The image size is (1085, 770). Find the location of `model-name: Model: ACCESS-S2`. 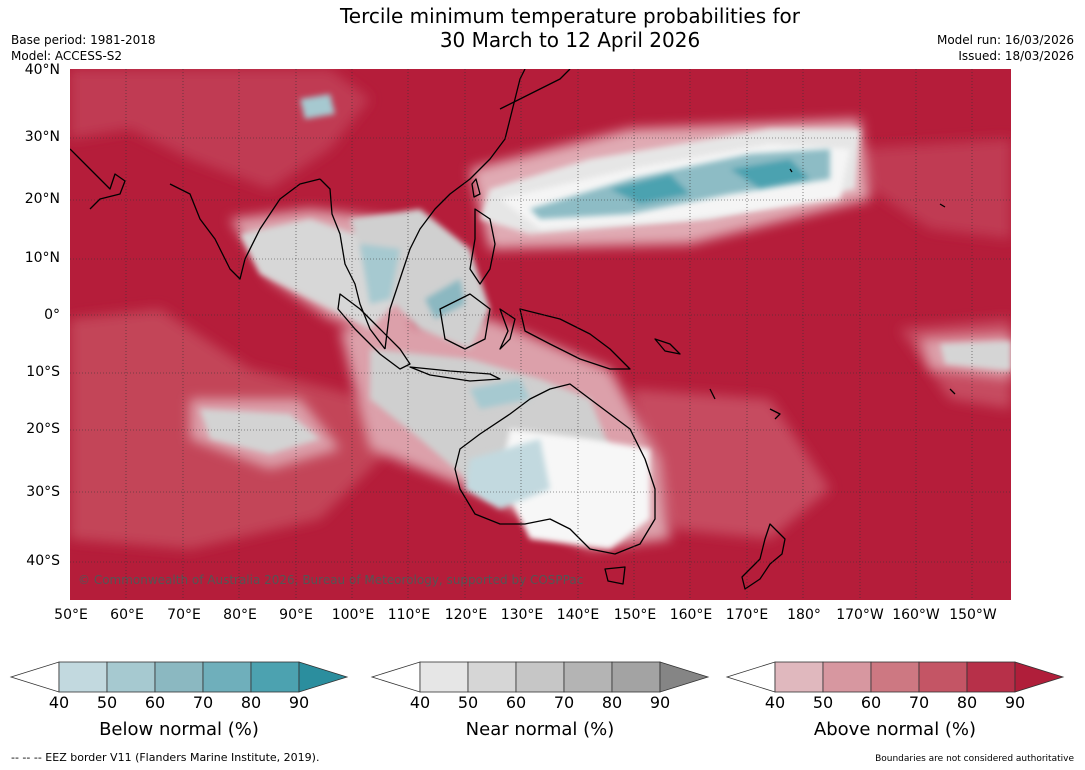

model-name: Model: ACCESS-S2 is located at coordinates (67, 56).